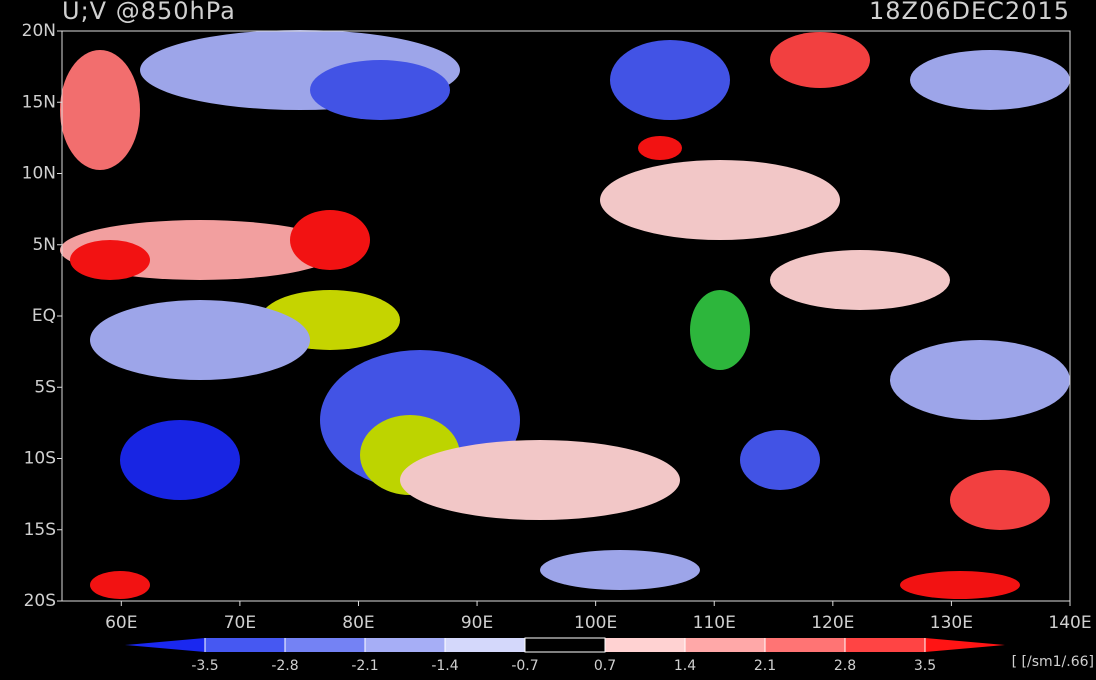  Describe the element at coordinates (45, 387) in the screenshot. I see `y-tick-label: 5S` at that location.